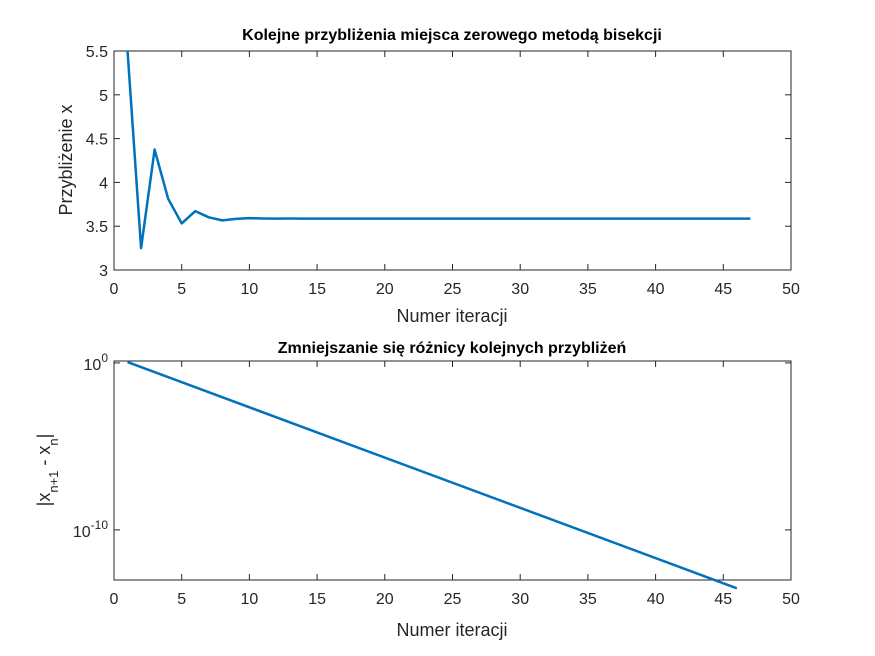 This screenshot has width=875, height=656. Describe the element at coordinates (90, 529) in the screenshot. I see `y-tick-label: 10-10` at that location.